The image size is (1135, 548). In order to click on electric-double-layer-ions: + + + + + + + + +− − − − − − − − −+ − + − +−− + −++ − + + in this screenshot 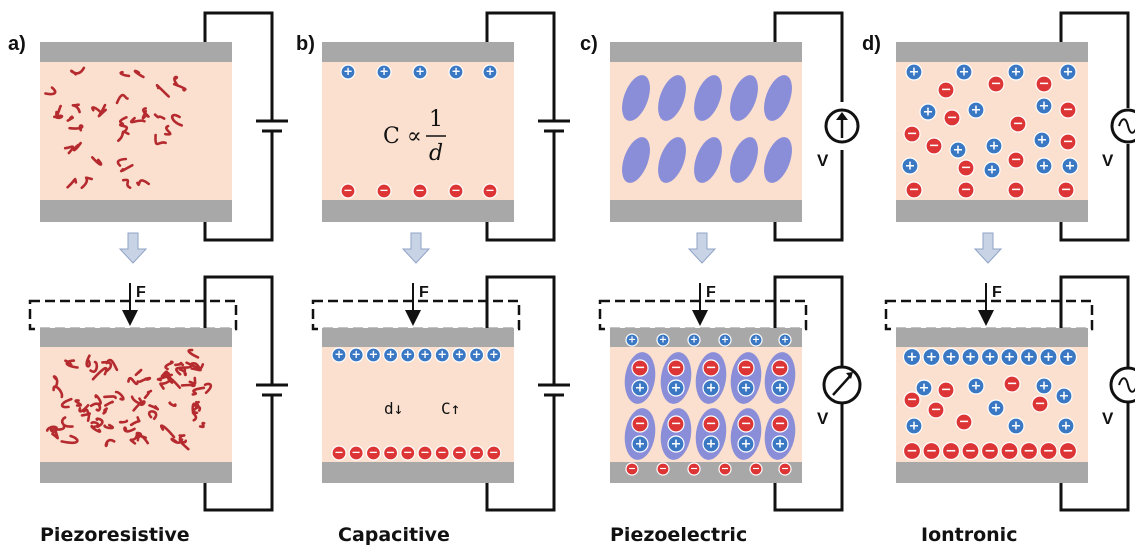, I will do `click(990, 404)`.